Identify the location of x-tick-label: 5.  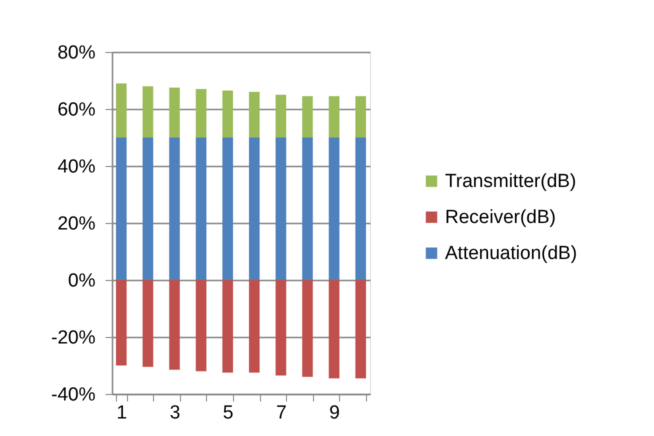
(228, 413).